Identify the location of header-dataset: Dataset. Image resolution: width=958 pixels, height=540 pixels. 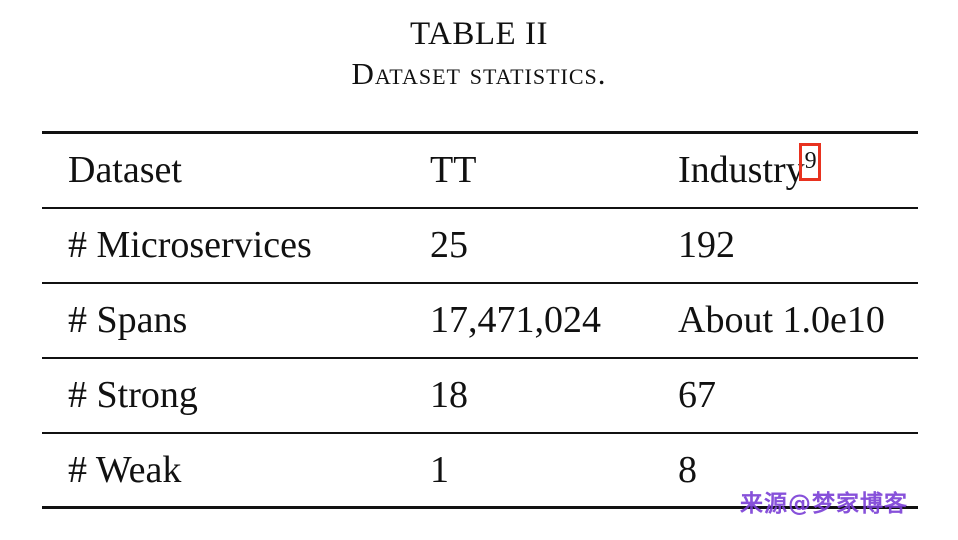
(125, 170).